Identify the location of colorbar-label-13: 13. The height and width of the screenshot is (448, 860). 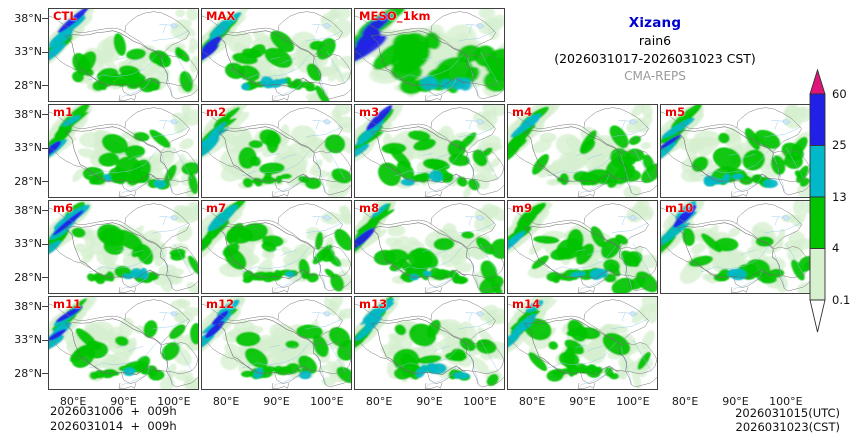
(839, 196).